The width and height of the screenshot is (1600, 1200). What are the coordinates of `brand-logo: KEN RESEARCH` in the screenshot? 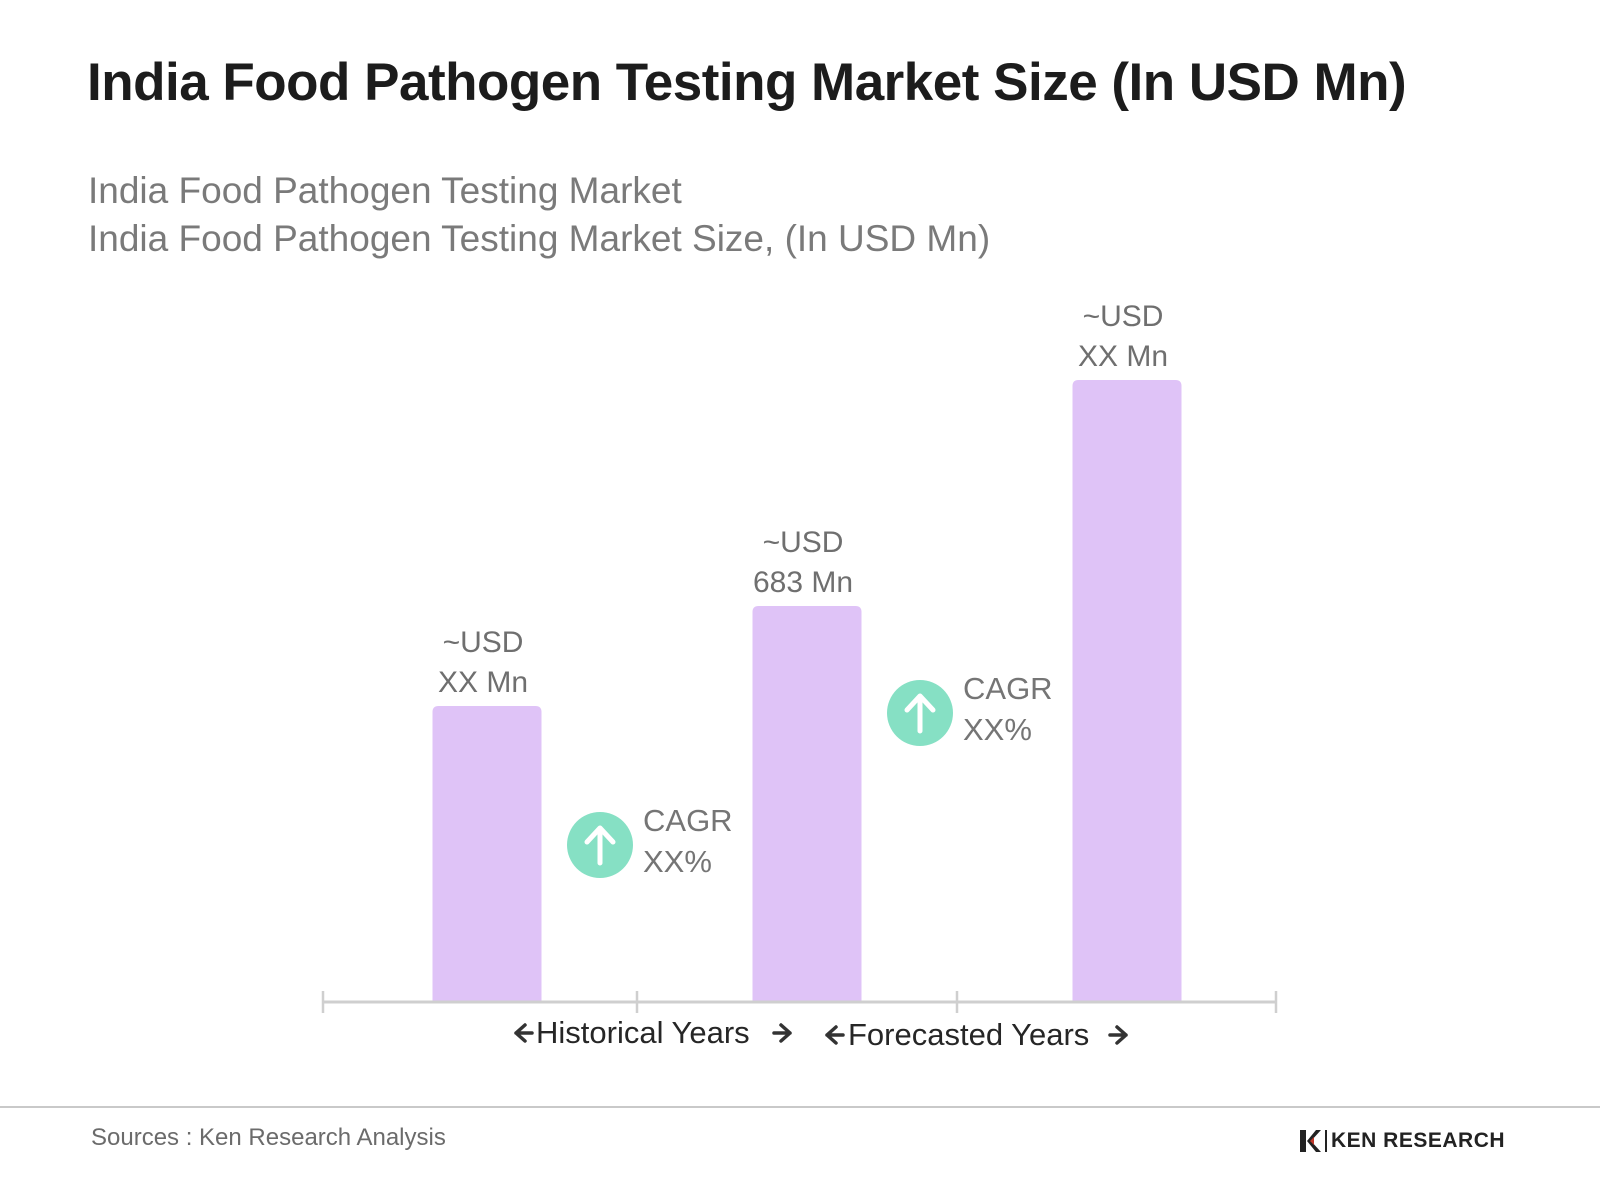 It's located at (1401, 1141).